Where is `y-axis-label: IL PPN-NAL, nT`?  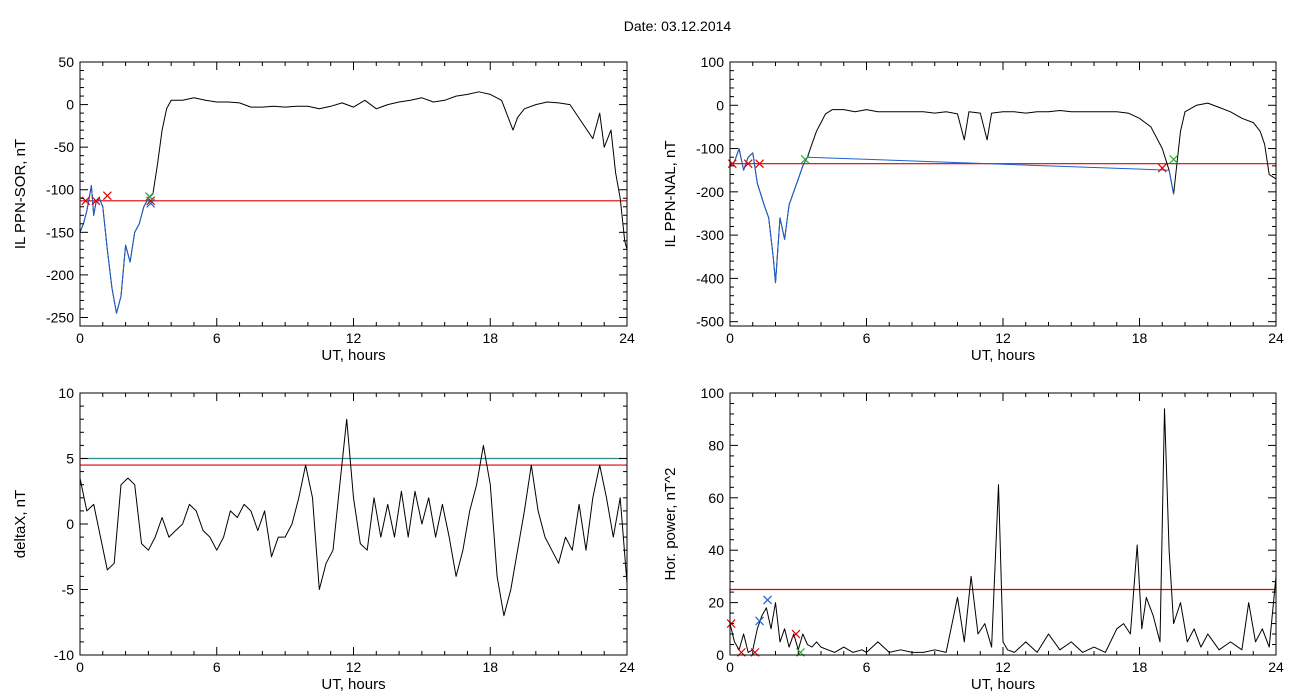
y-axis-label: IL PPN-NAL, nT is located at coordinates (670, 194).